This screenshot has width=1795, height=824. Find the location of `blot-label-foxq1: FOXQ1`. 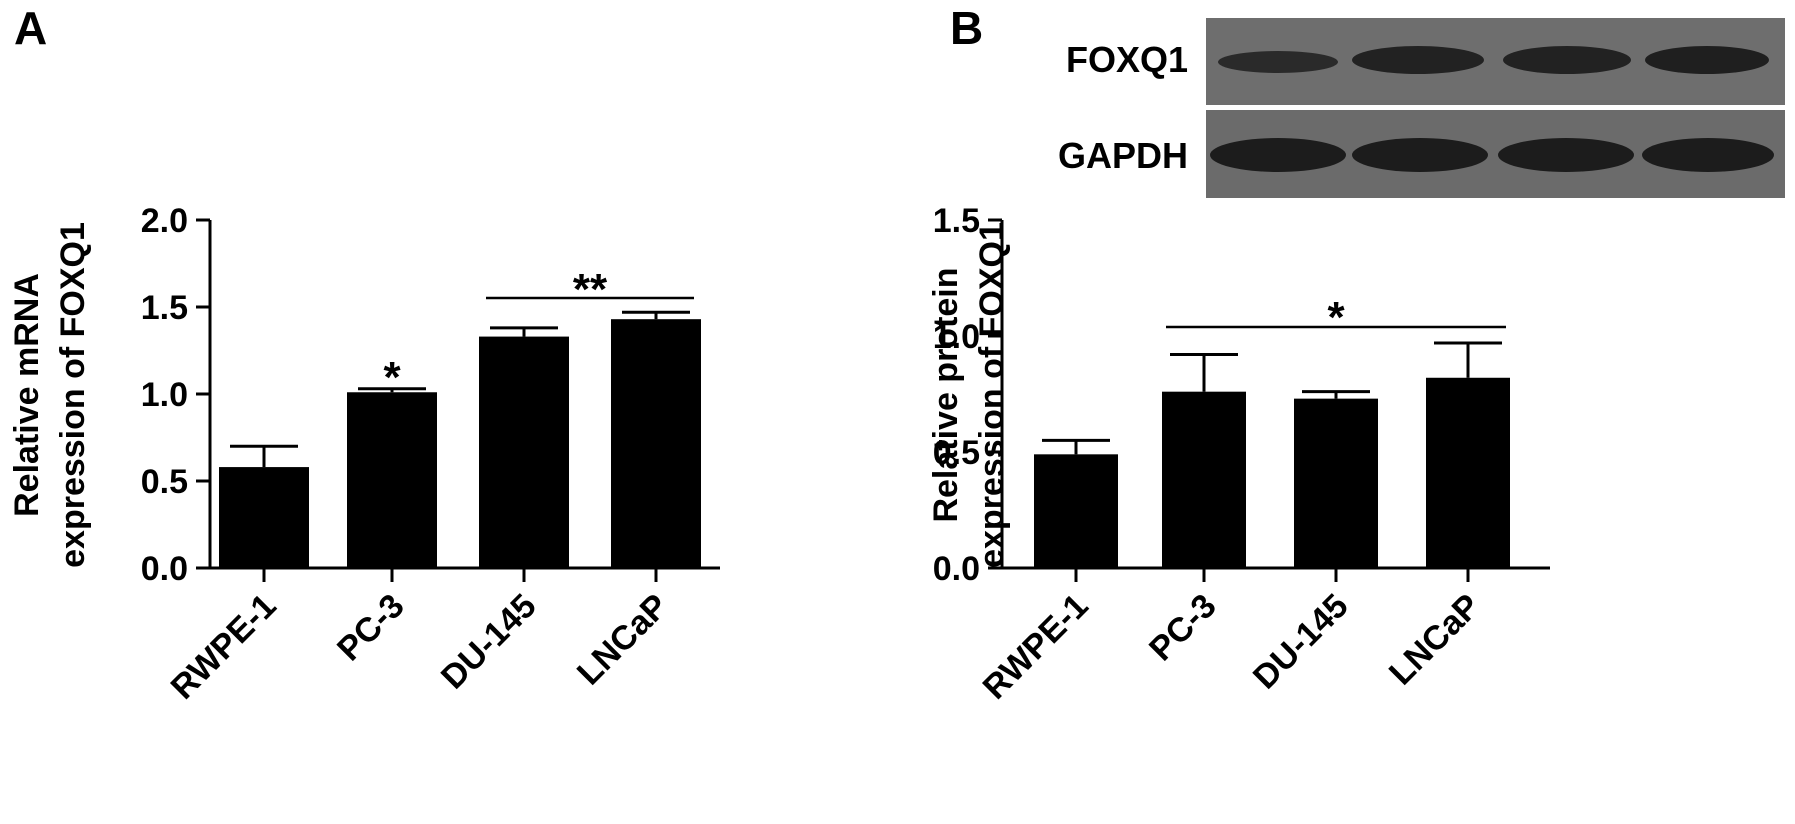

blot-label-foxq1: FOXQ1 is located at coordinates (1127, 59).